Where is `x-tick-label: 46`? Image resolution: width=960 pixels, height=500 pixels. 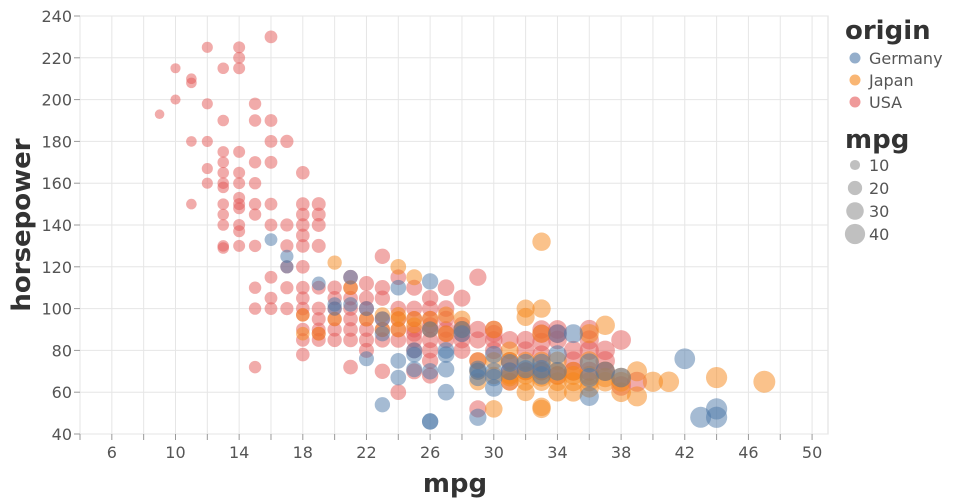
x-tick-label: 46 is located at coordinates (748, 452).